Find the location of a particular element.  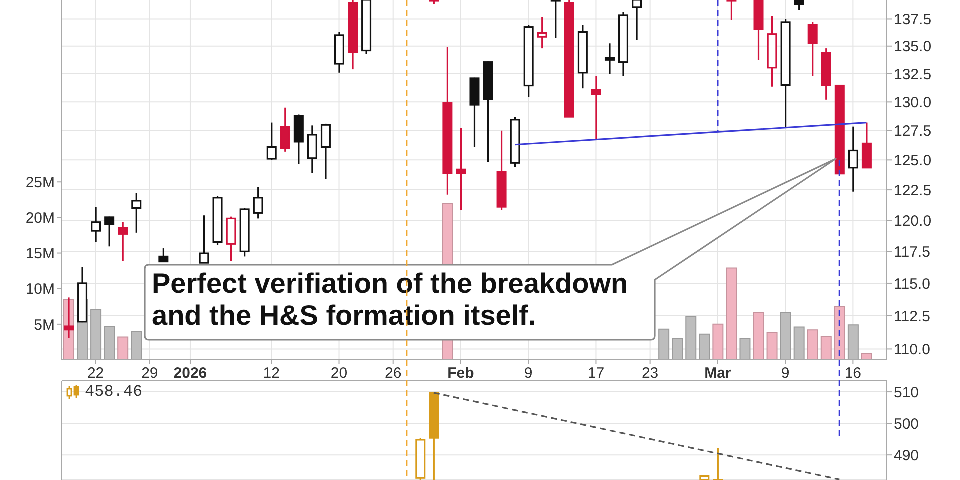

legend-label: 458.46 is located at coordinates (114, 392).